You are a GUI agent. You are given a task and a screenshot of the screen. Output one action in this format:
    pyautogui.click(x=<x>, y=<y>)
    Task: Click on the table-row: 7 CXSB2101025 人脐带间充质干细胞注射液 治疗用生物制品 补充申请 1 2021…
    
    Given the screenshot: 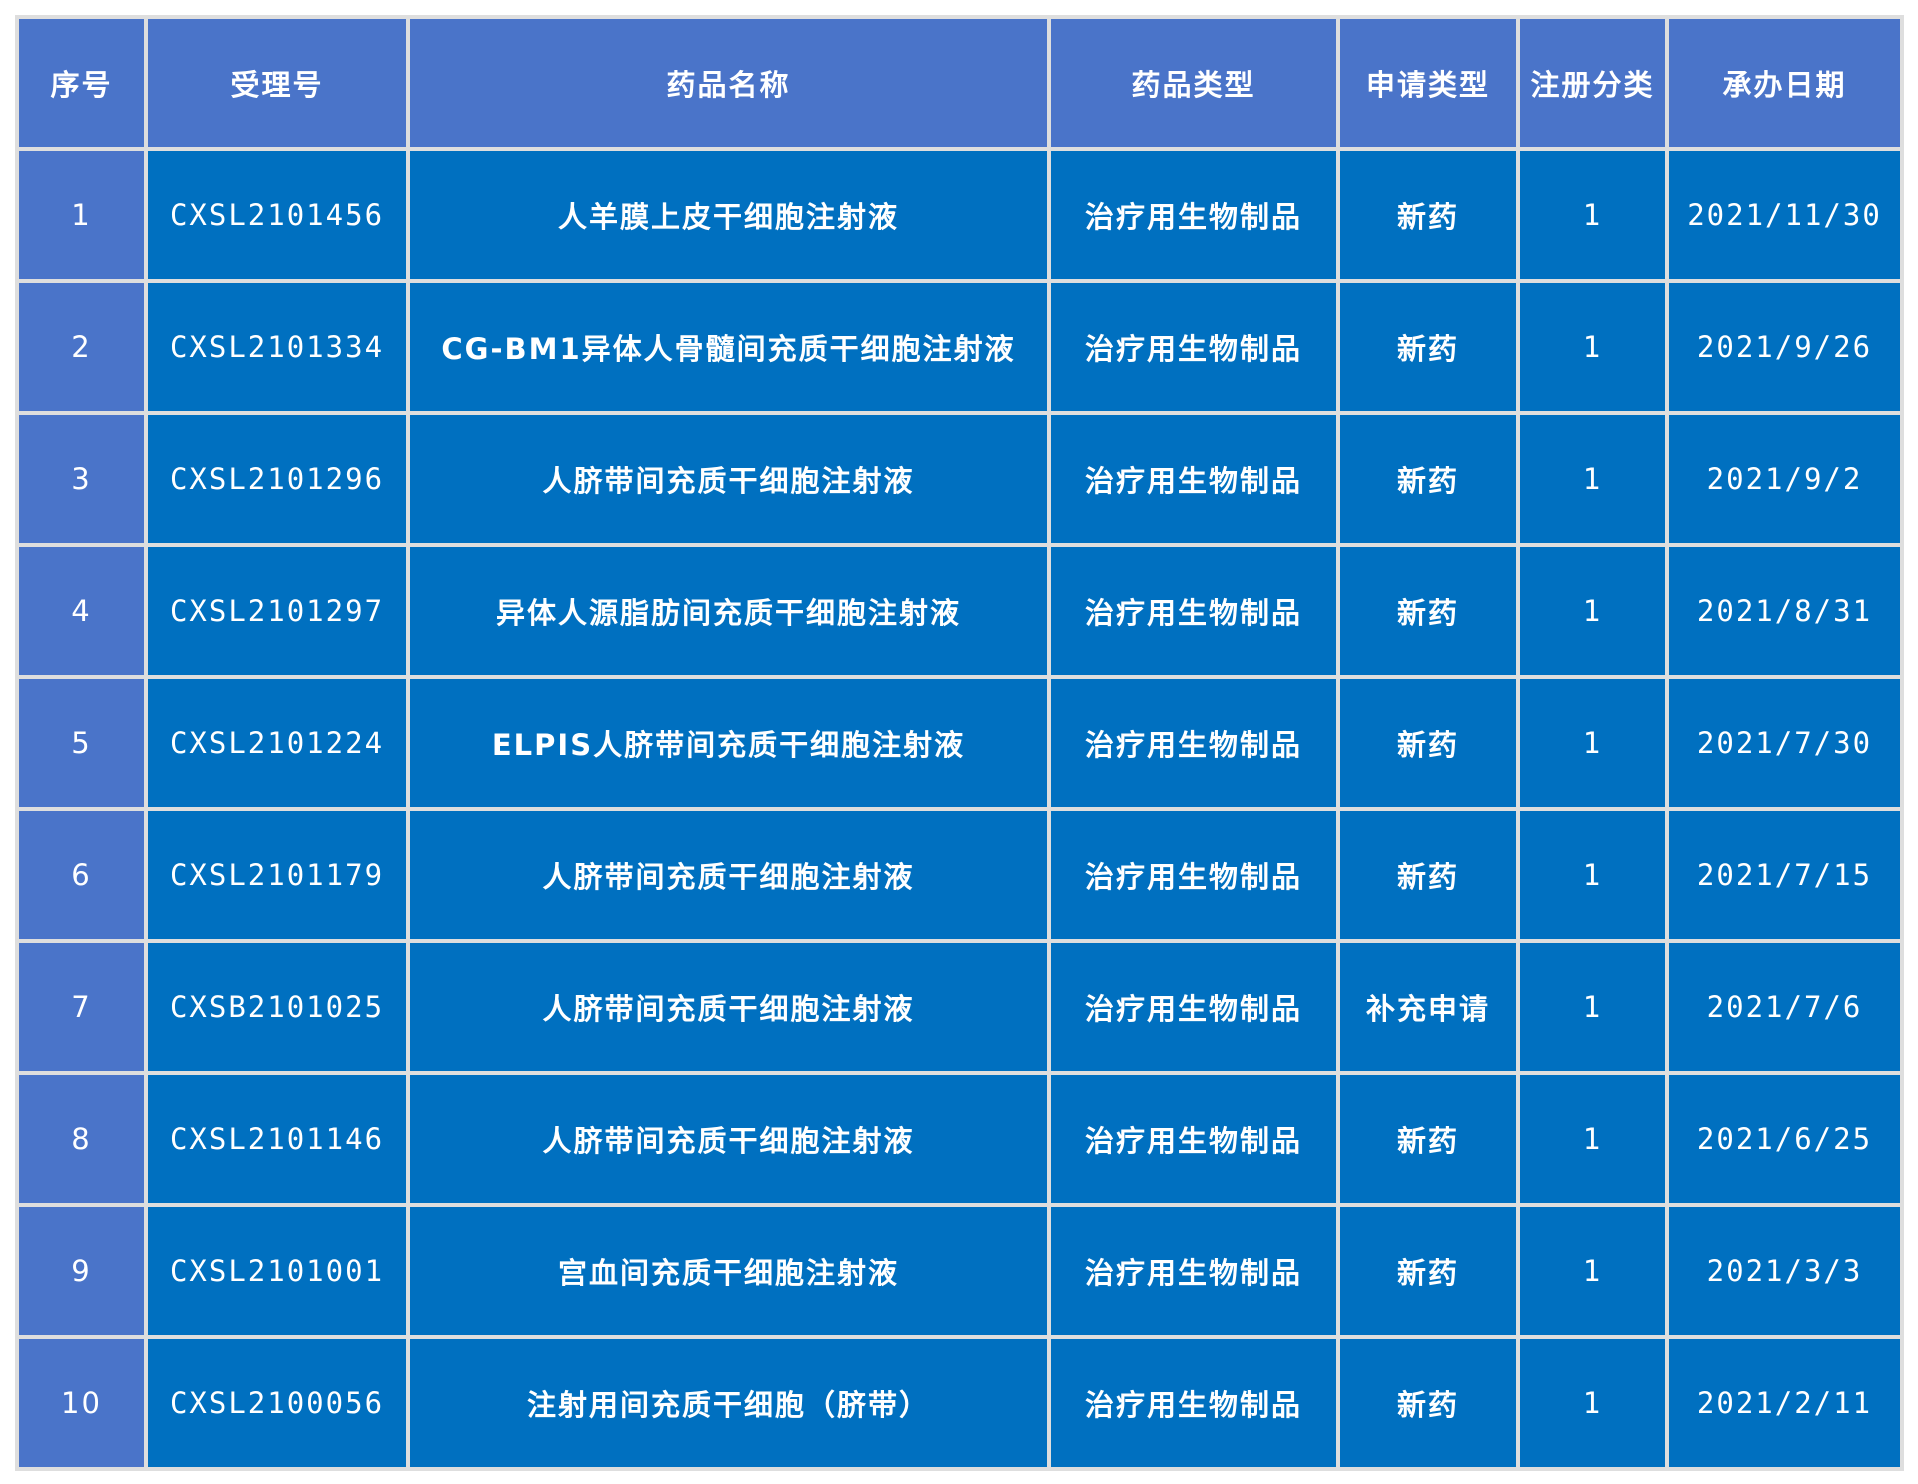 What is the action you would take?
    pyautogui.click(x=959, y=1007)
    